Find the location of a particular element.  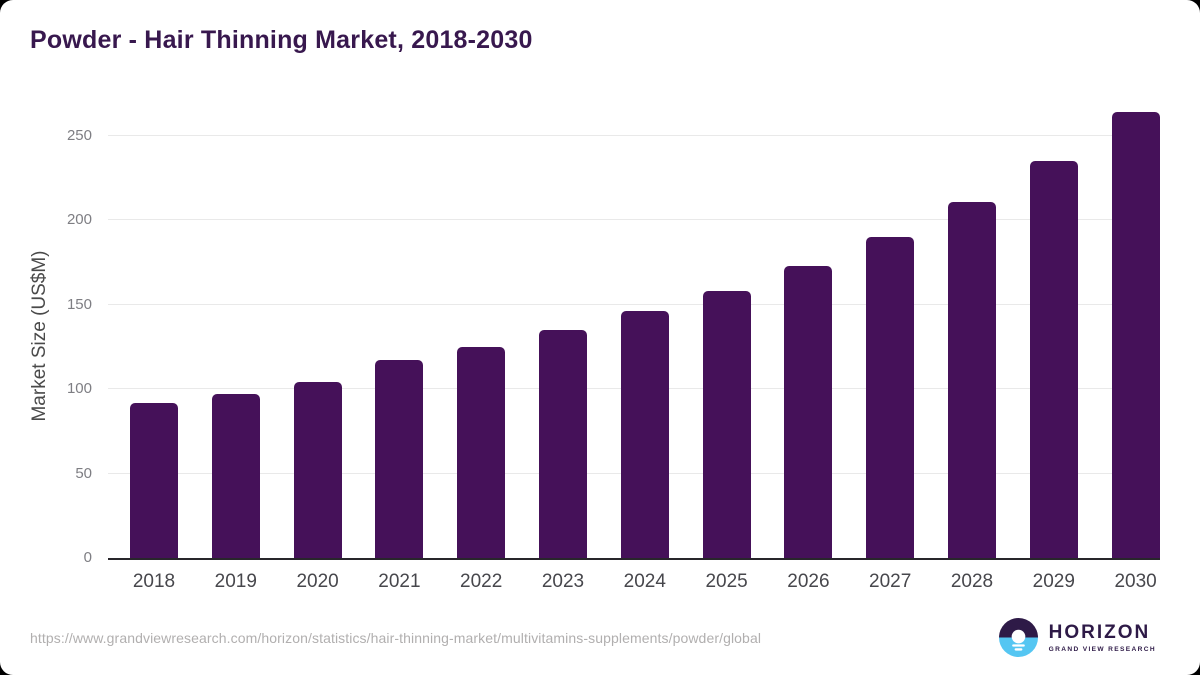

x-tick-label: 2026 is located at coordinates (808, 581).